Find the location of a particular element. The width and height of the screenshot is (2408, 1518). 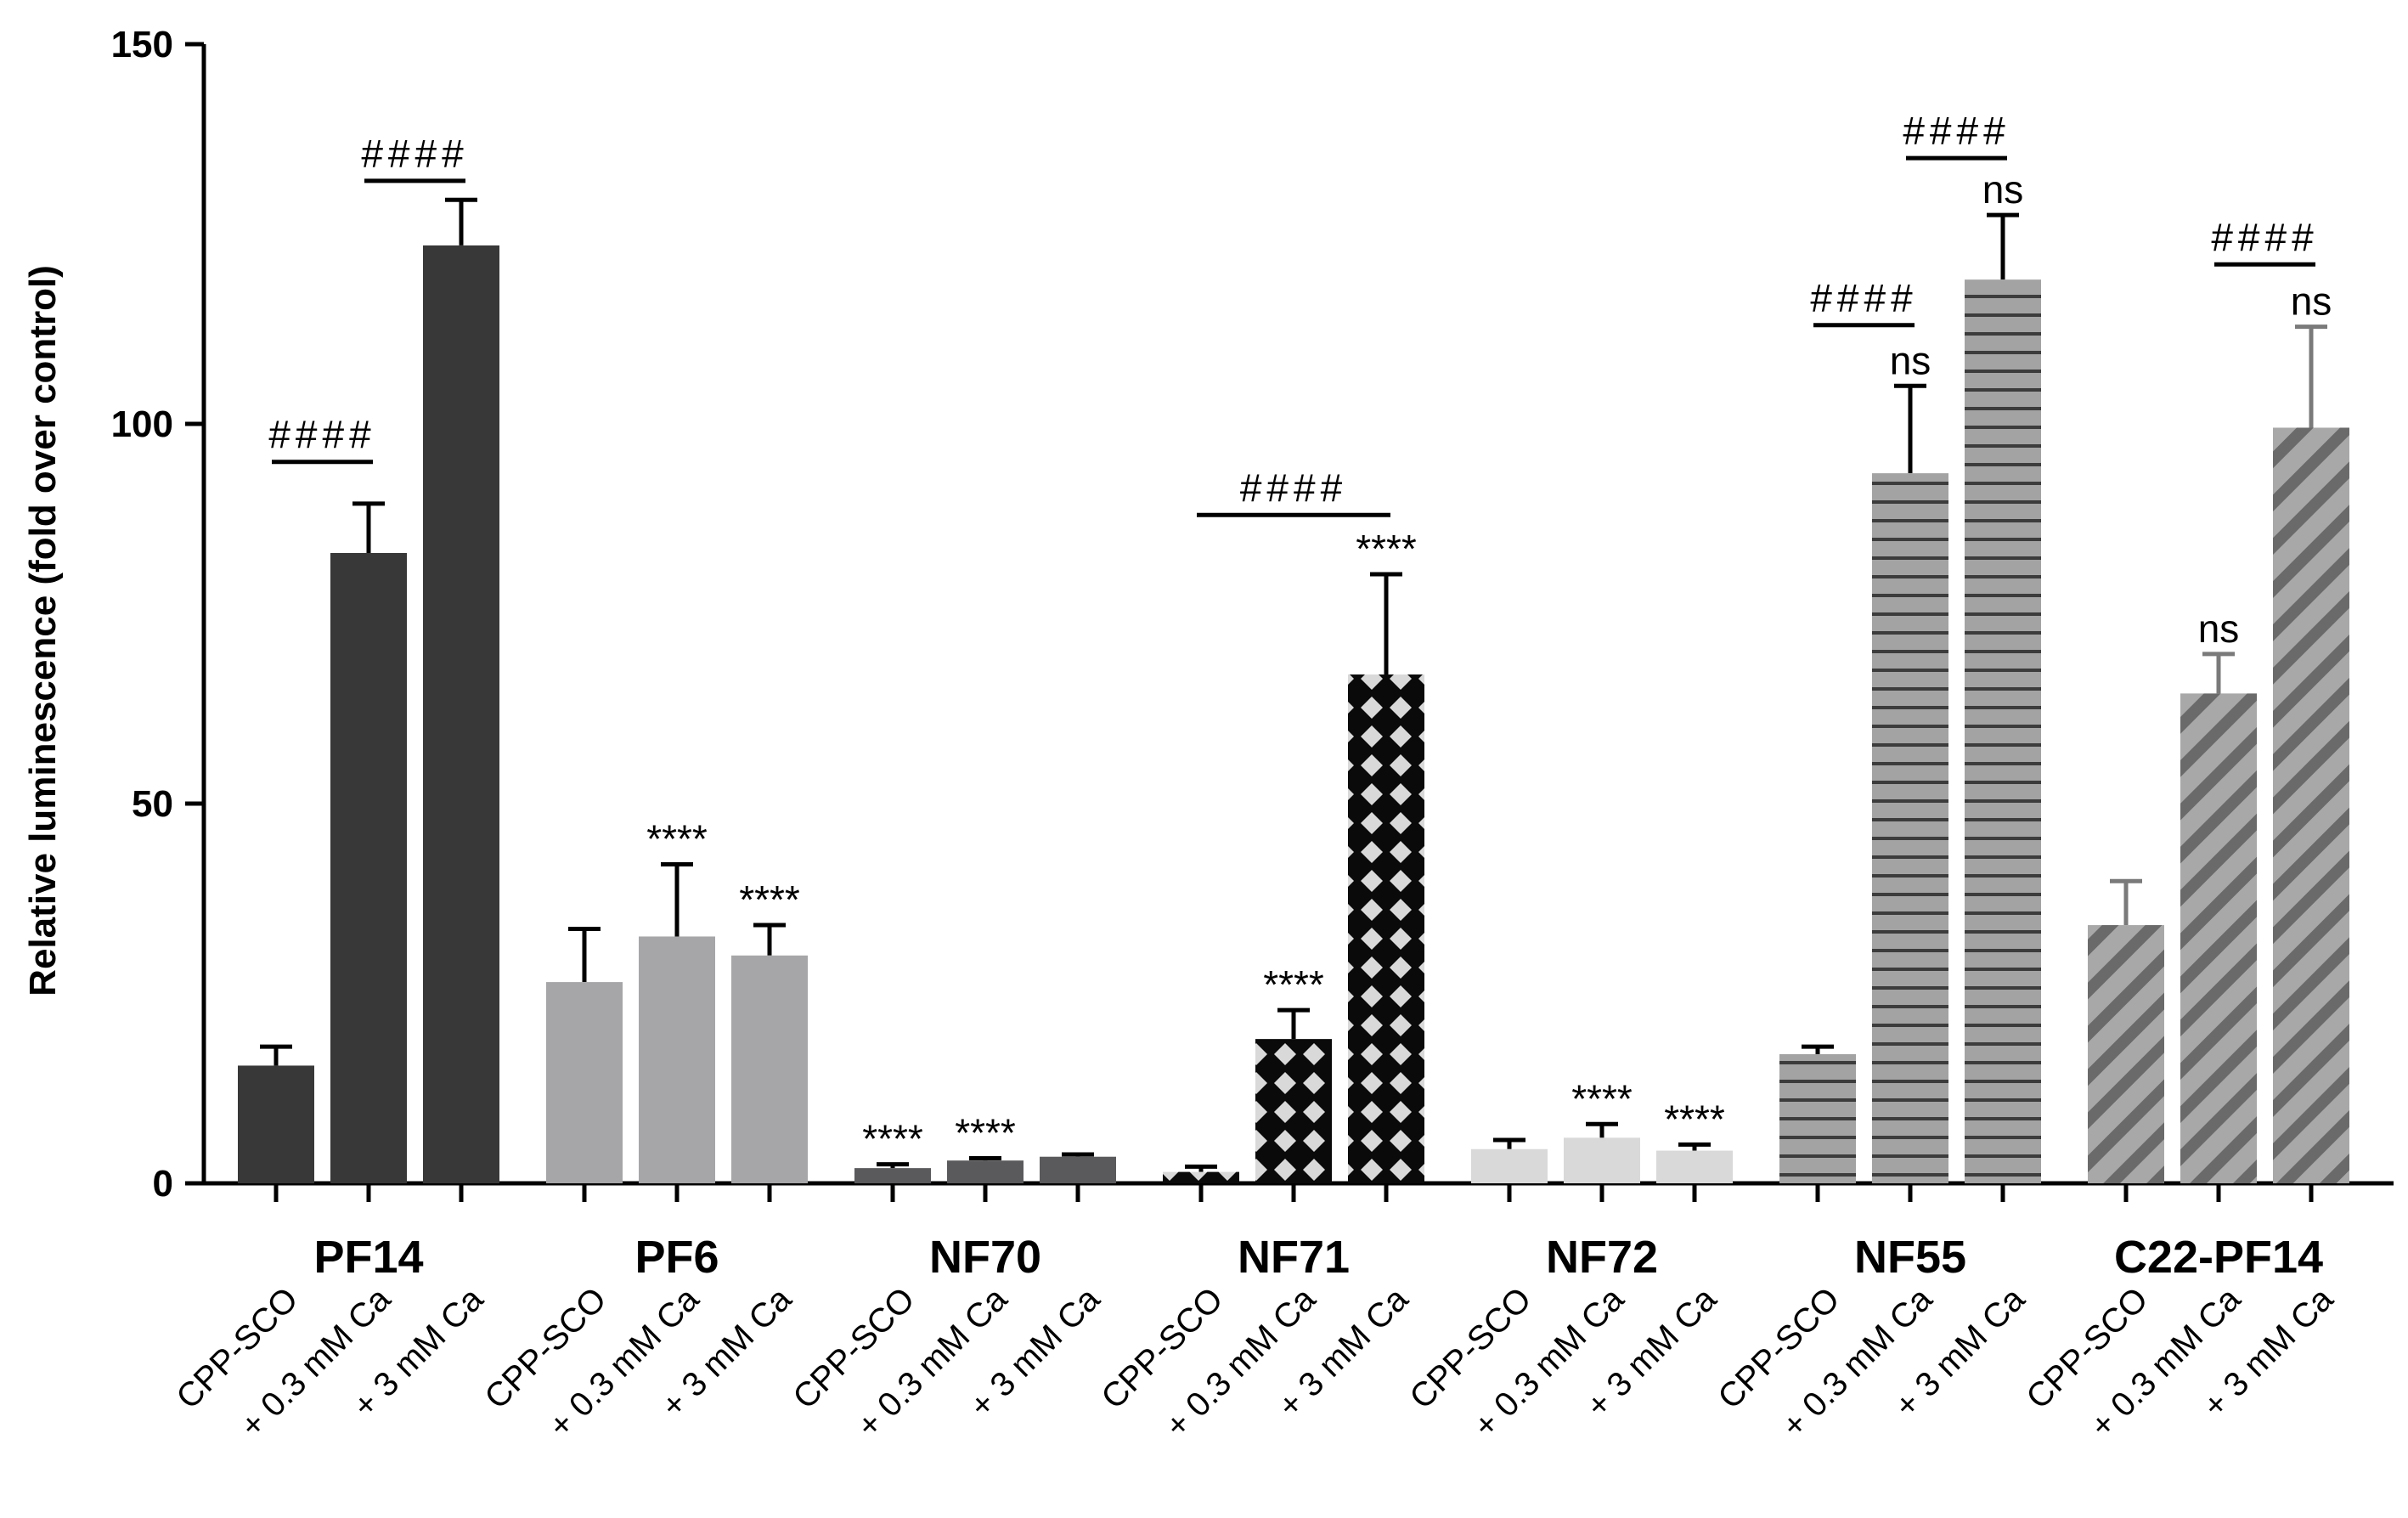

group-label: NF71 is located at coordinates (1294, 1257).